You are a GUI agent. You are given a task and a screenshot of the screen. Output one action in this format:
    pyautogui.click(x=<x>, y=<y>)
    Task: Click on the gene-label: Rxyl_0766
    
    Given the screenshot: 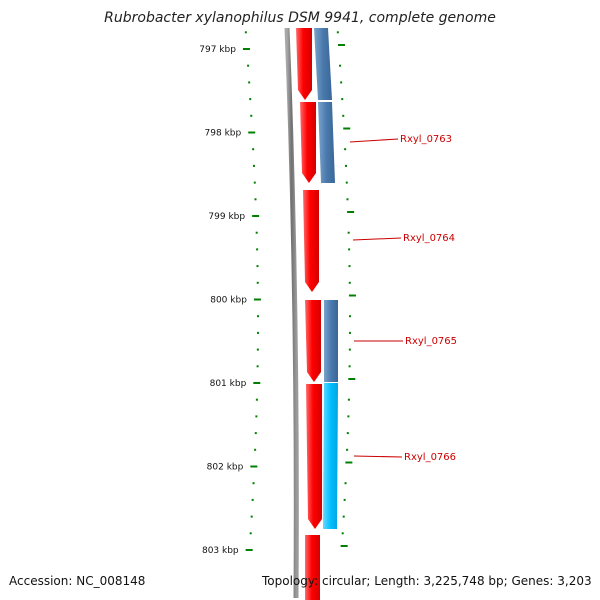 What is the action you would take?
    pyautogui.click(x=430, y=457)
    